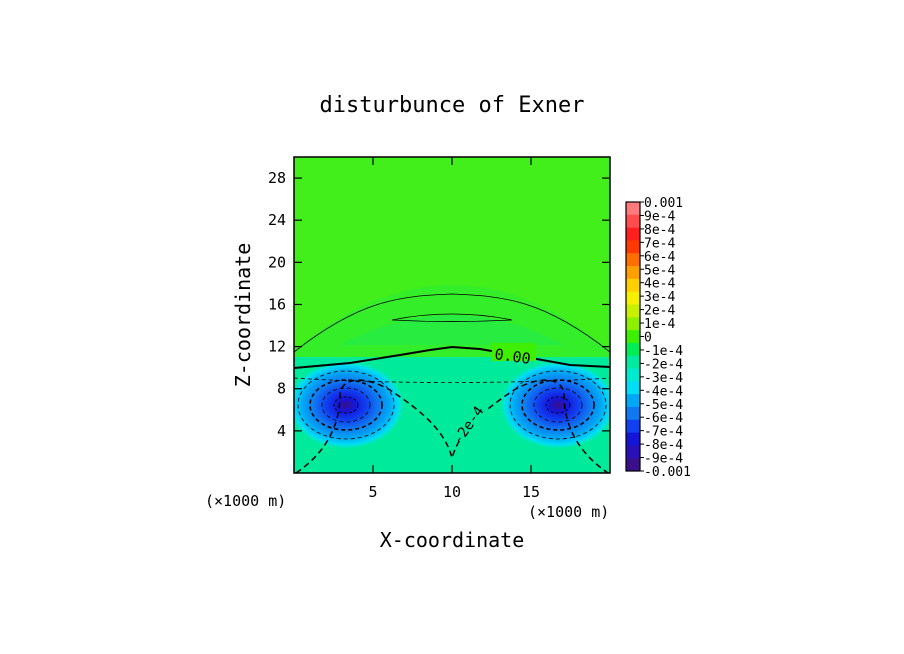  Describe the element at coordinates (663, 203) in the screenshot. I see `colorbar-label: 0.001` at that location.